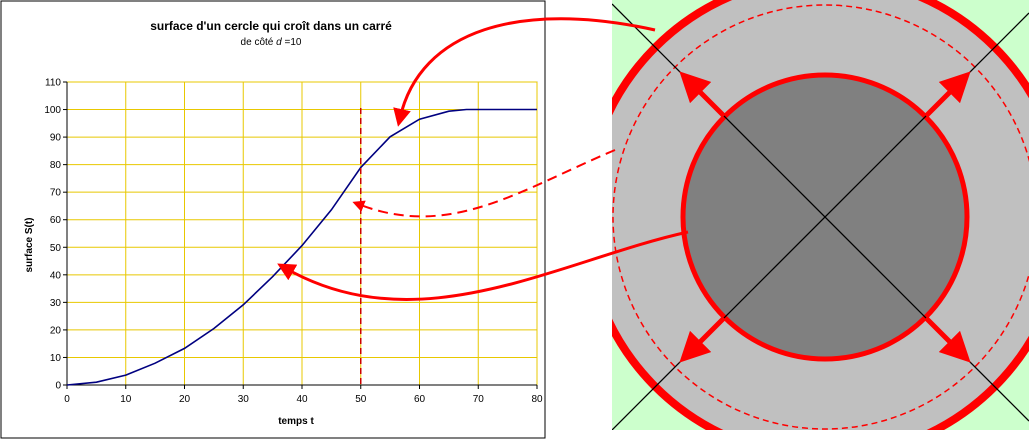 Image resolution: width=1029 pixels, height=443 pixels. What do you see at coordinates (292, 42) in the screenshot?
I see `subtitle-suffix: =10` at bounding box center [292, 42].